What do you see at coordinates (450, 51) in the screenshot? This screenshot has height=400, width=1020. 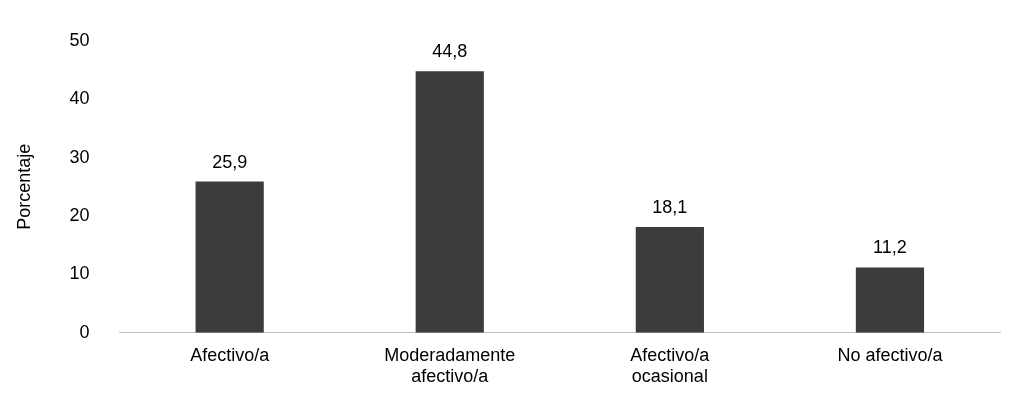 I see `data-label: 44,8` at bounding box center [450, 51].